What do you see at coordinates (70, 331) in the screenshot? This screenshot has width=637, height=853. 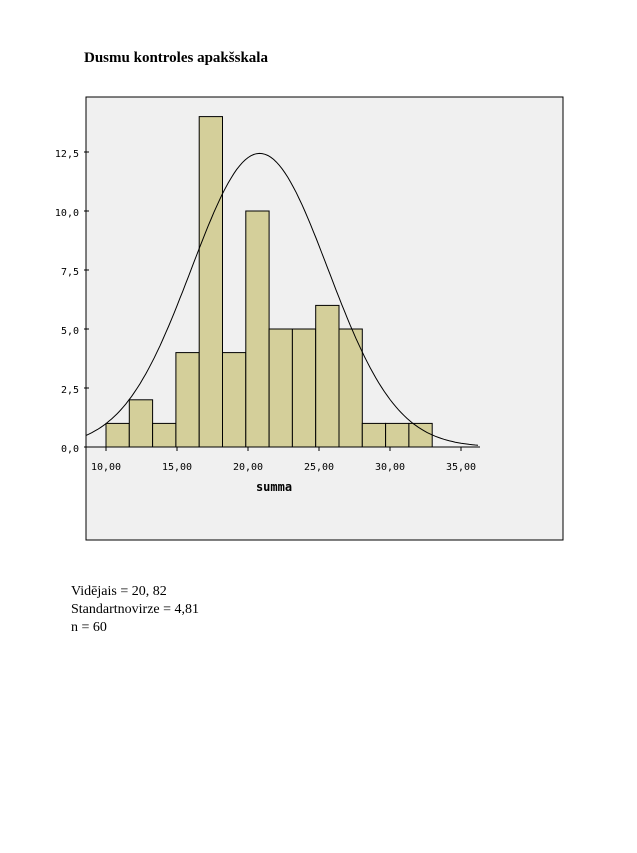 I see `y-tick-label: 5,0` at bounding box center [70, 331].